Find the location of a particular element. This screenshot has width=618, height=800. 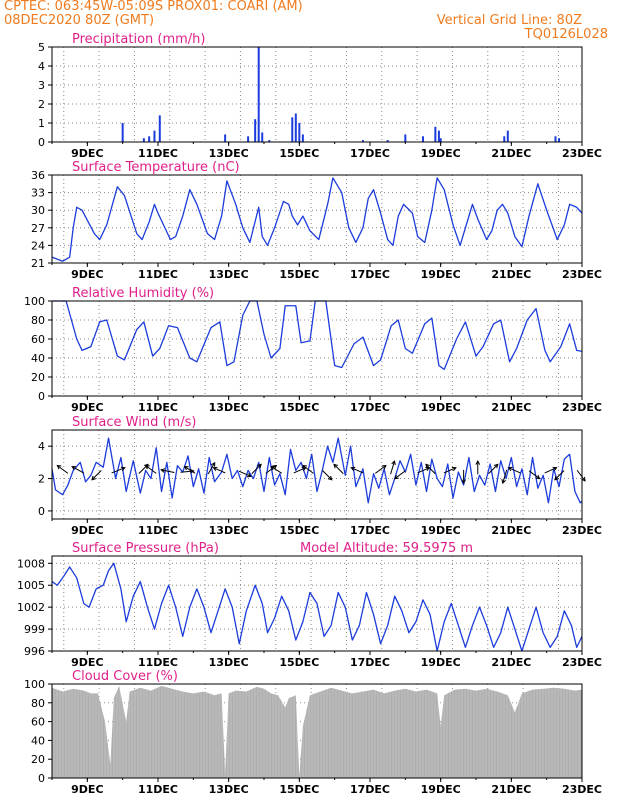

y-tick-label: 4 is located at coordinates (41, 66).